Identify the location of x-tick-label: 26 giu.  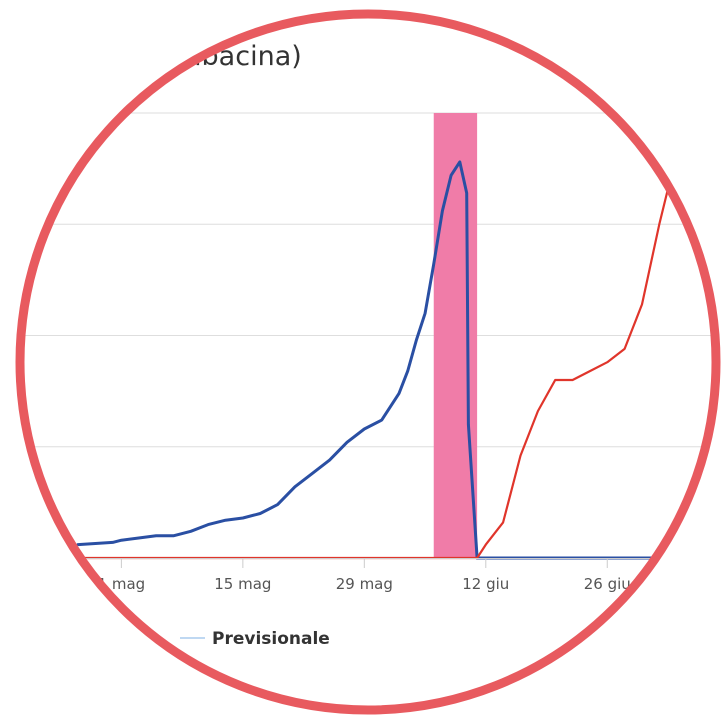
(607, 584).